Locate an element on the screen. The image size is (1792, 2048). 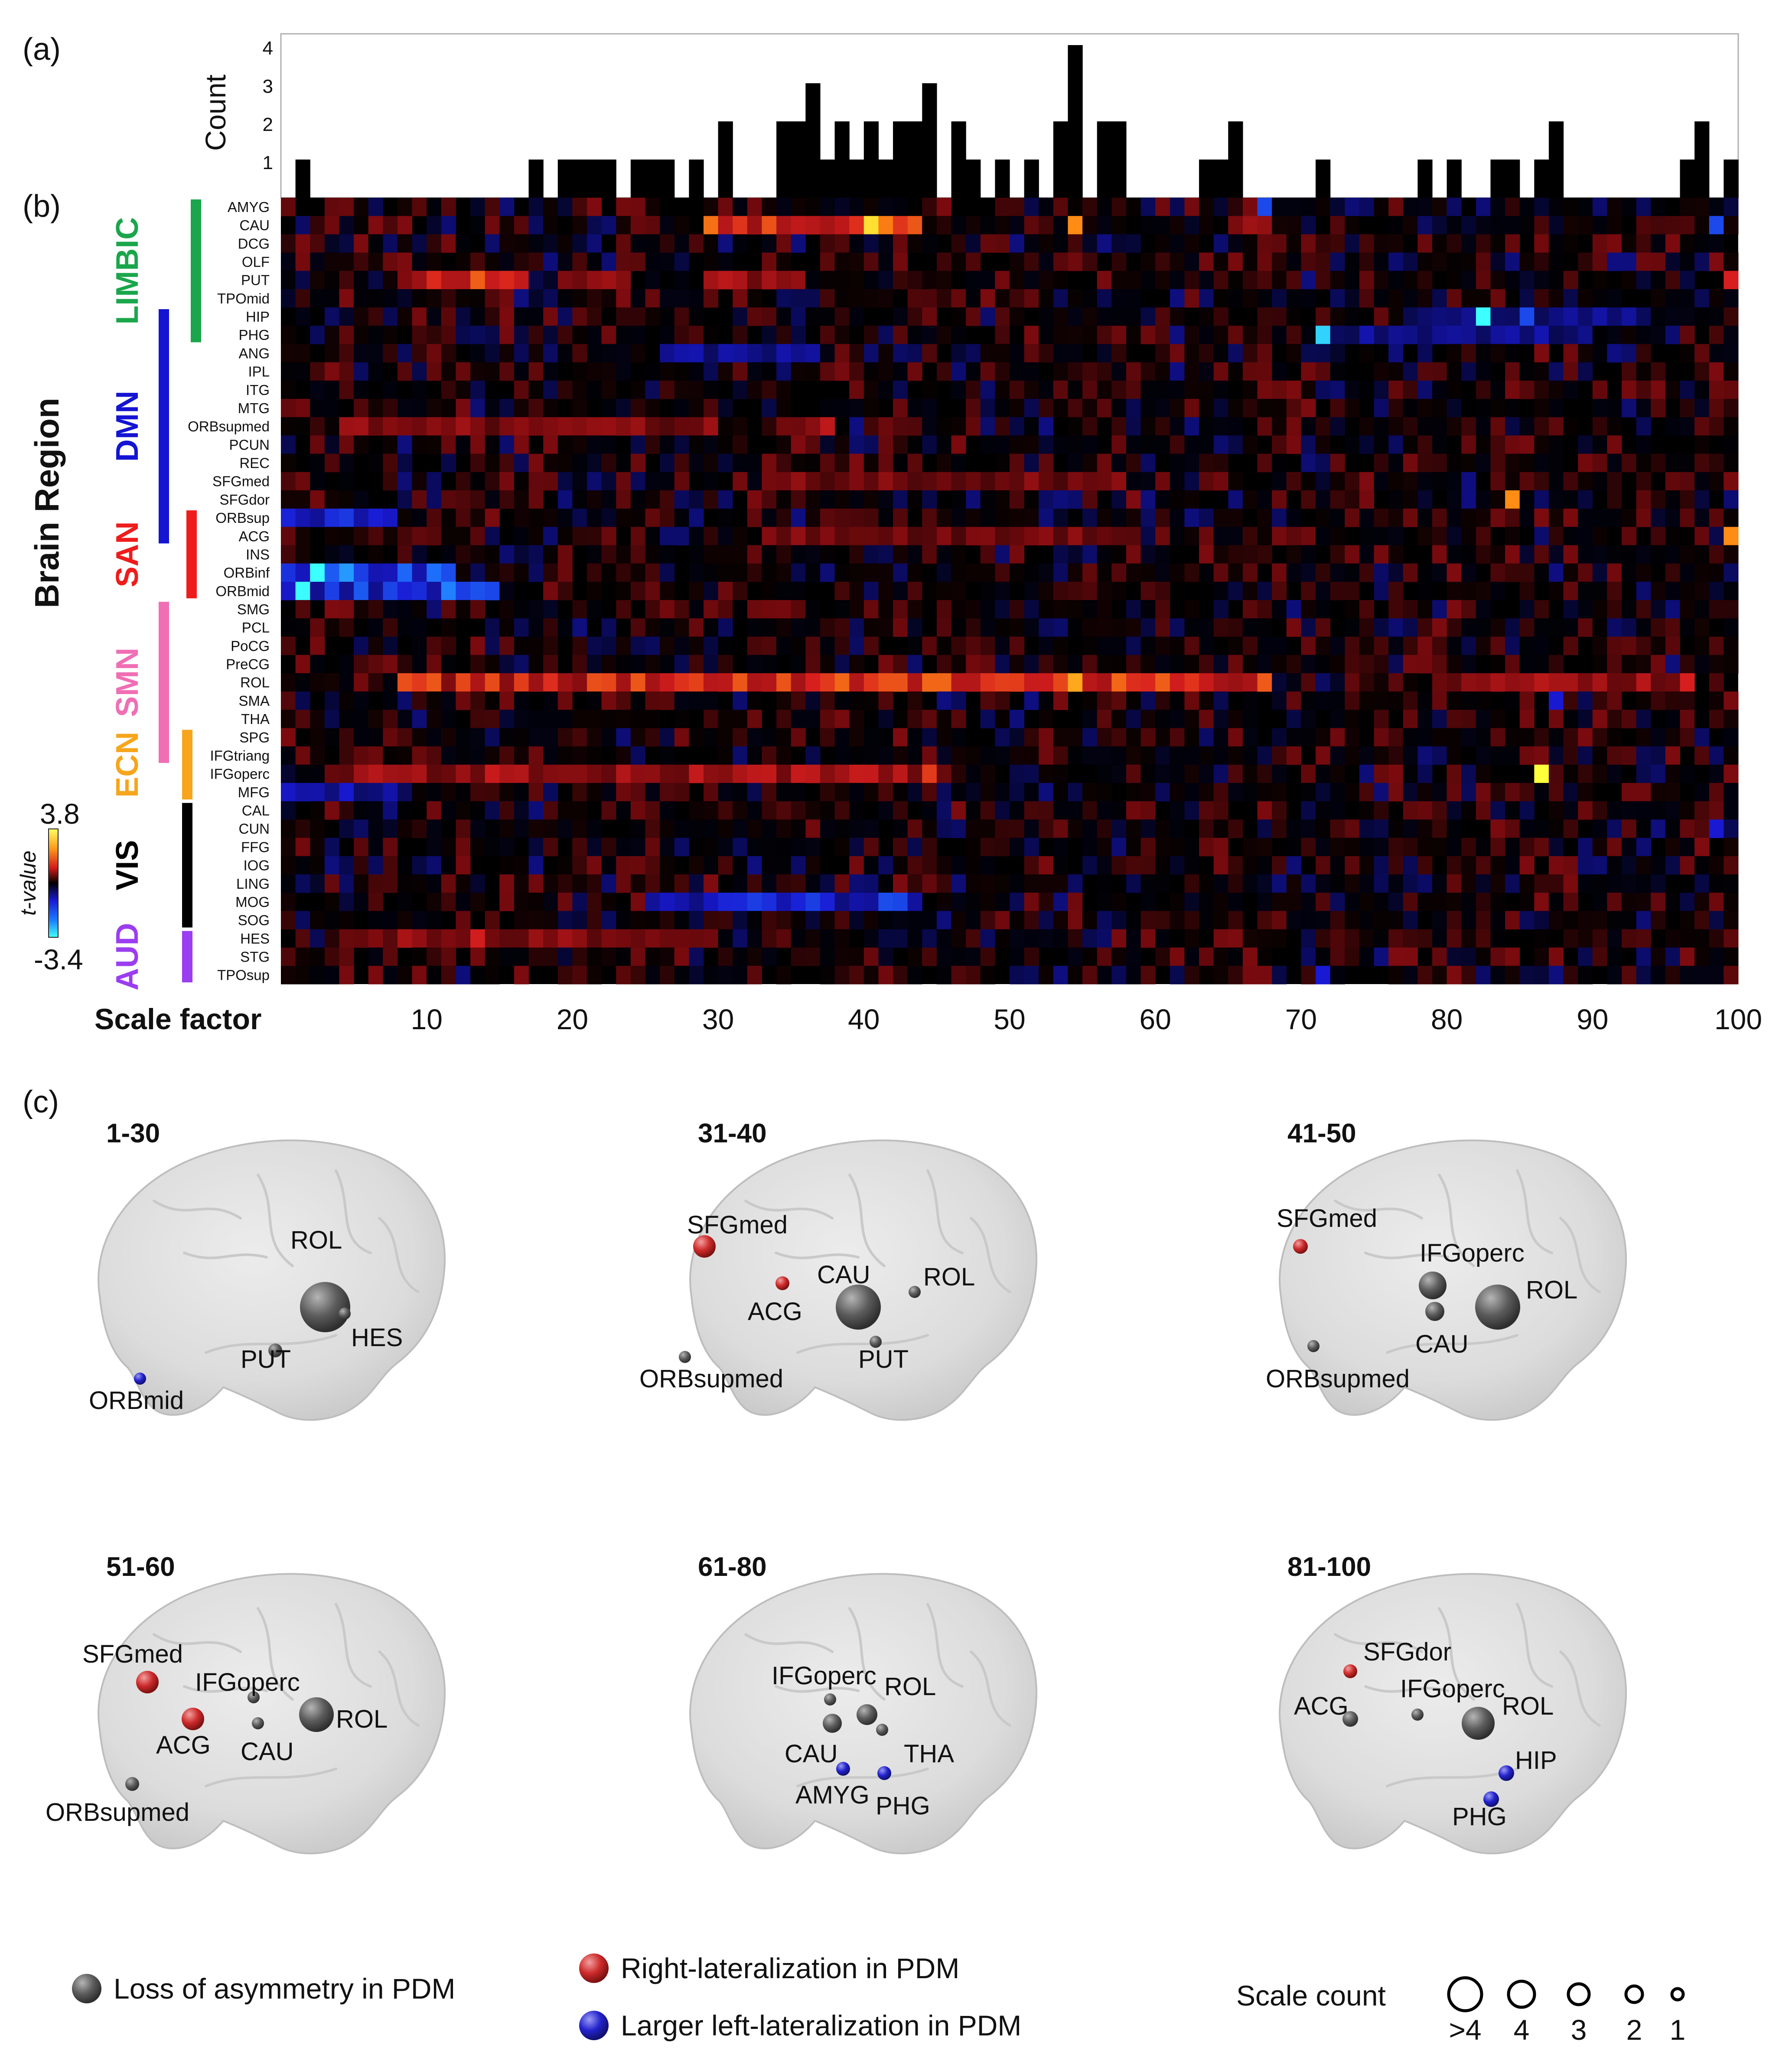
network-bars is located at coordinates (180, 590).